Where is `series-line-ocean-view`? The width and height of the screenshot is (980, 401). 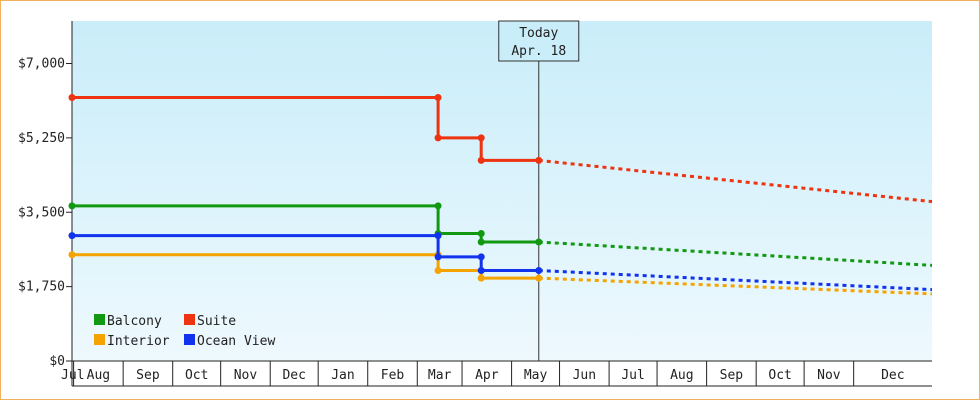
series-line-ocean-view is located at coordinates (305, 253).